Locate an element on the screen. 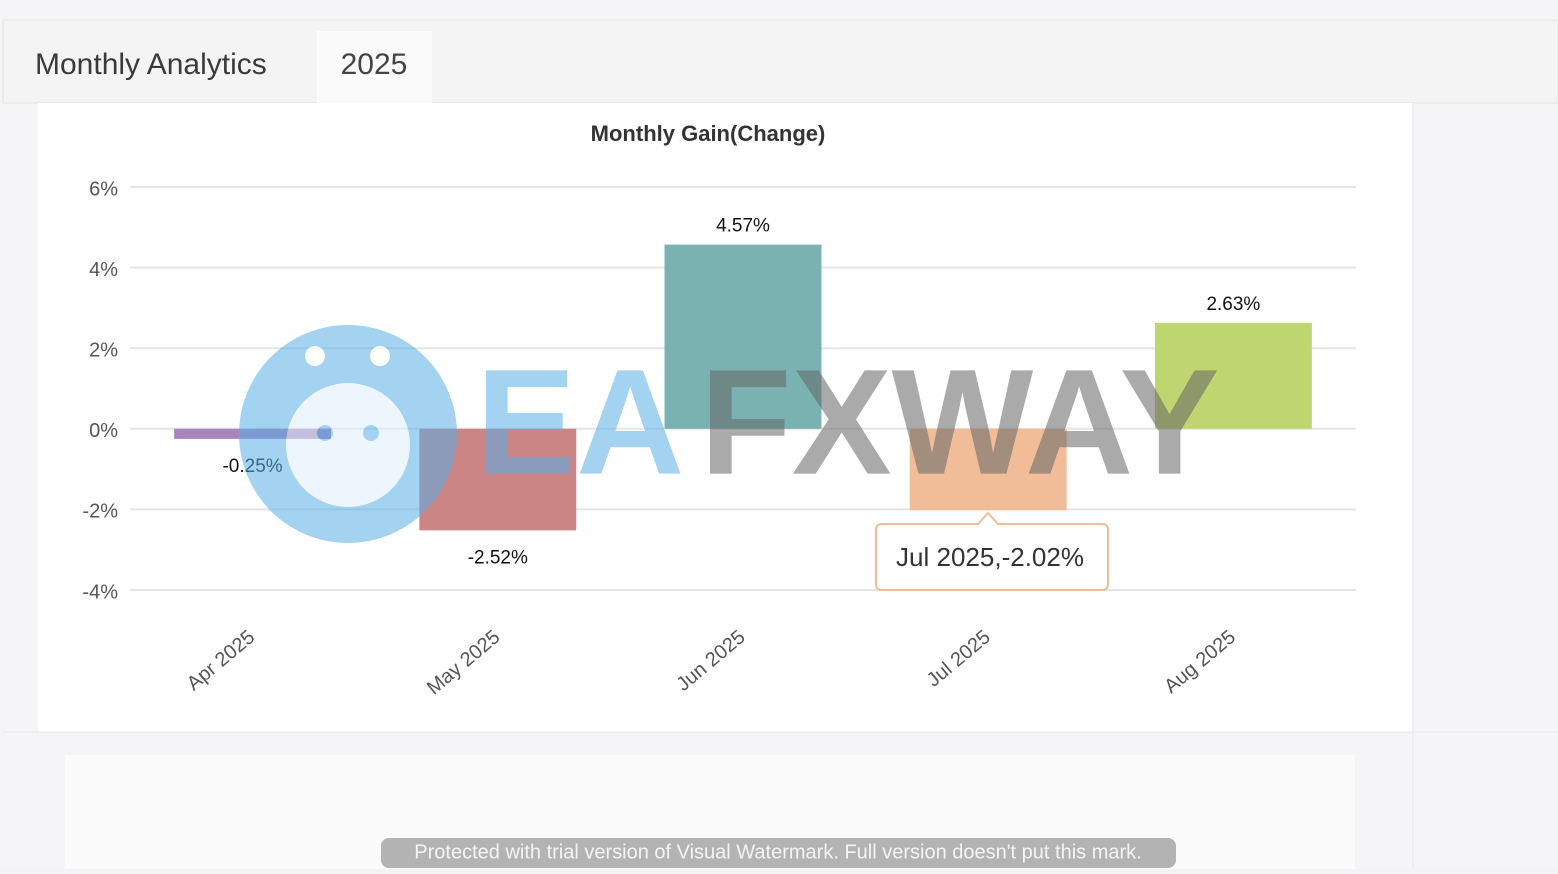 The image size is (1558, 874). data-label: 2.63% is located at coordinates (1233, 304).